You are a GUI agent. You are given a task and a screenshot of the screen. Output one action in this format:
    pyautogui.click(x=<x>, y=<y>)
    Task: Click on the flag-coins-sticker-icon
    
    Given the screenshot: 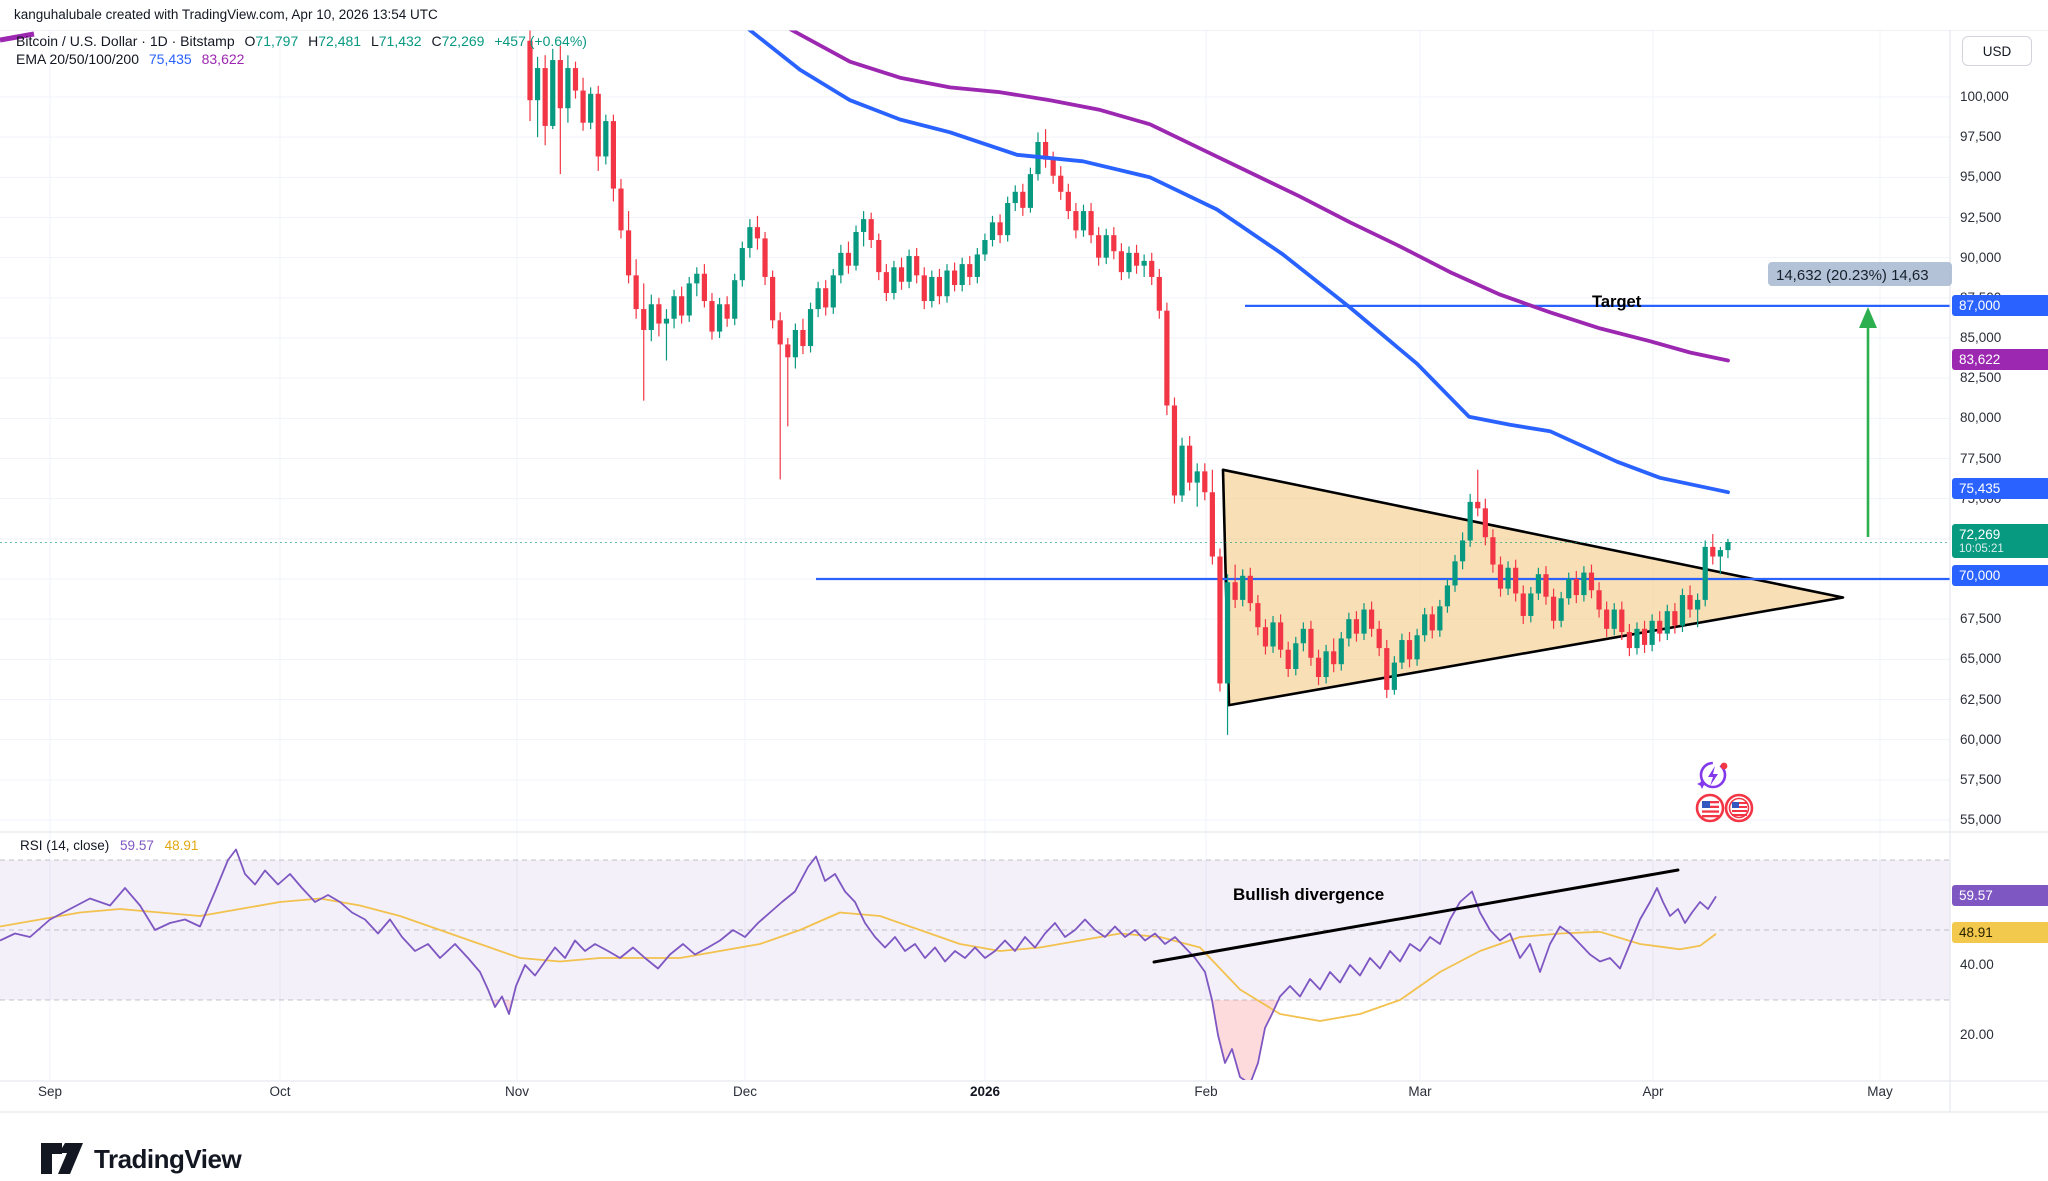 What is the action you would take?
    pyautogui.click(x=1727, y=810)
    